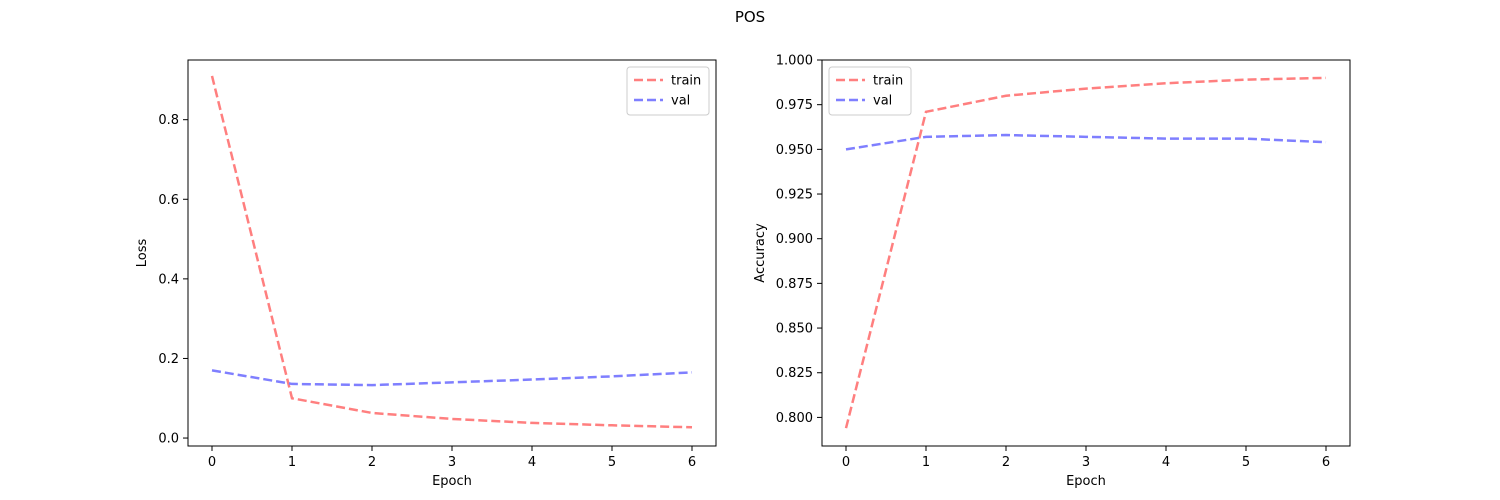  What do you see at coordinates (142, 253) in the screenshot?
I see `chart0-y-axis-label: Loss` at bounding box center [142, 253].